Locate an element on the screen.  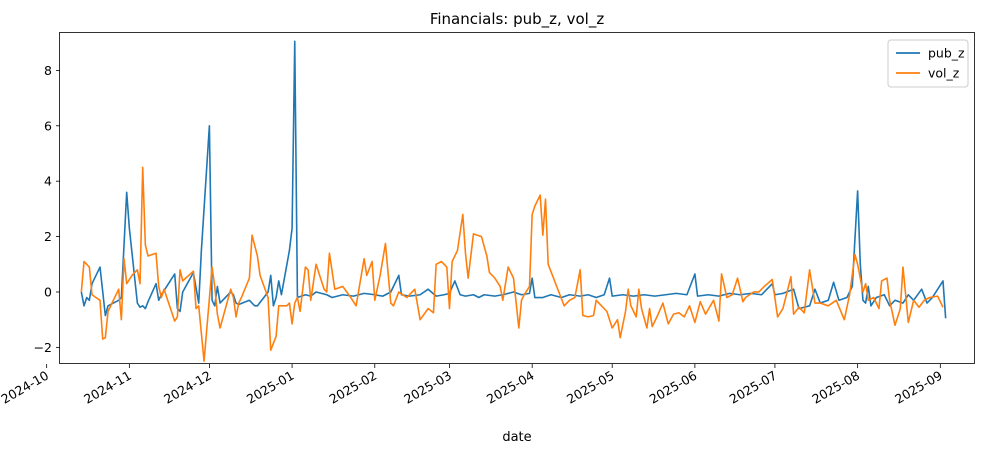
legend-label-pub_z: pub_z is located at coordinates (946, 53).